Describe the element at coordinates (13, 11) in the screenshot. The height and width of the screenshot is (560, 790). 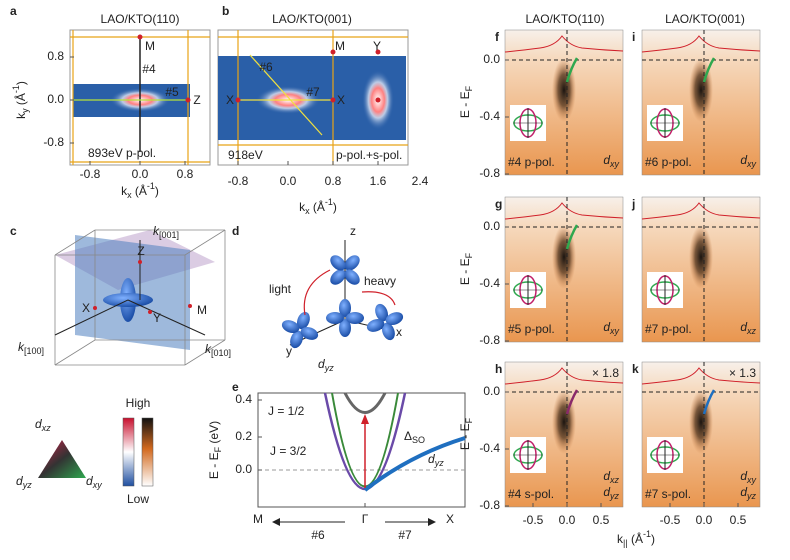
I see `panel-letter: a` at that location.